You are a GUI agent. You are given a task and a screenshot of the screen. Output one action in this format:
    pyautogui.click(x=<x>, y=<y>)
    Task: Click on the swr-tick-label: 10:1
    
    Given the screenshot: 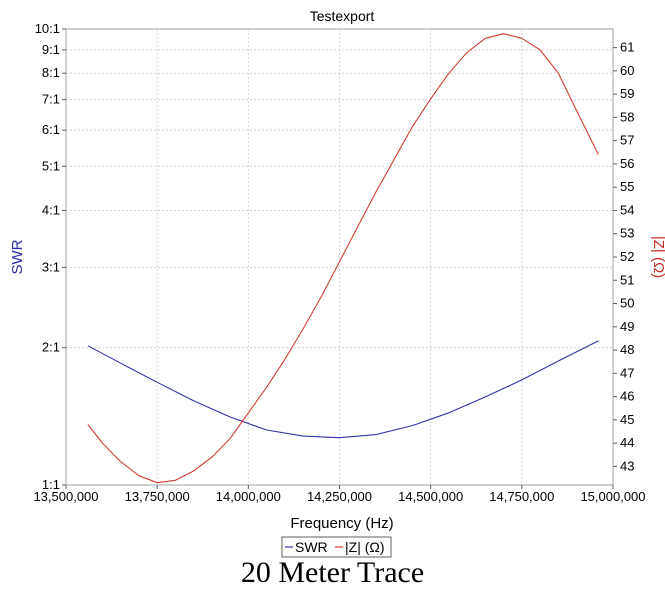 What is the action you would take?
    pyautogui.click(x=47, y=28)
    